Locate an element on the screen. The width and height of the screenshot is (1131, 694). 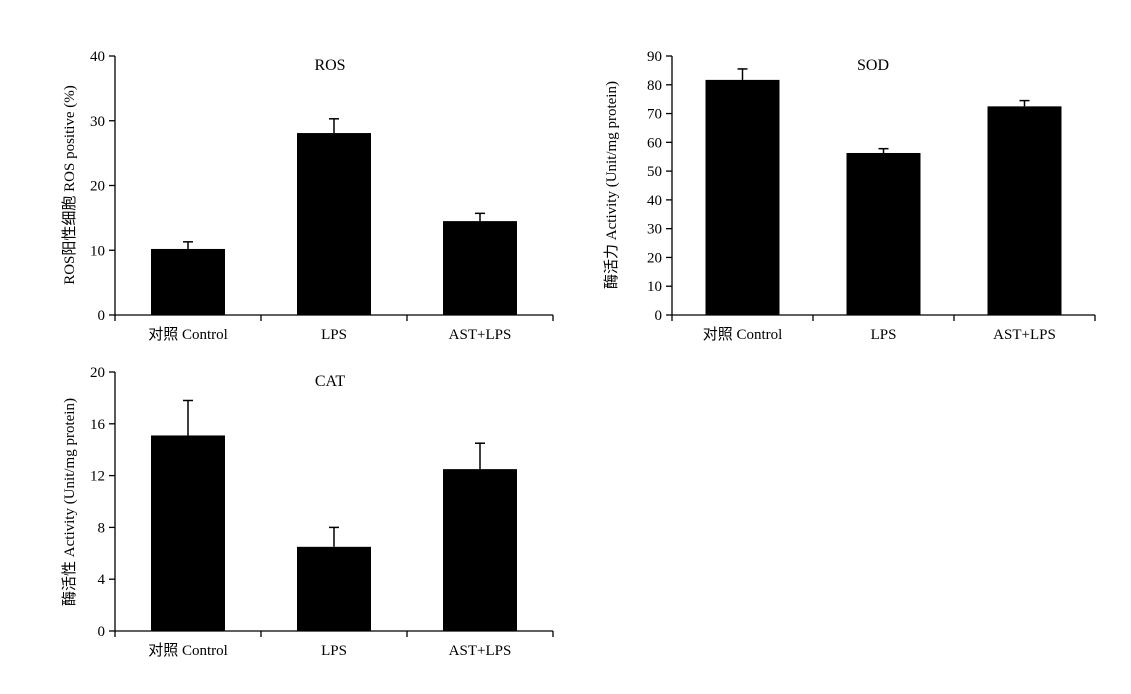
y-tick-label: 12 is located at coordinates (97, 477).